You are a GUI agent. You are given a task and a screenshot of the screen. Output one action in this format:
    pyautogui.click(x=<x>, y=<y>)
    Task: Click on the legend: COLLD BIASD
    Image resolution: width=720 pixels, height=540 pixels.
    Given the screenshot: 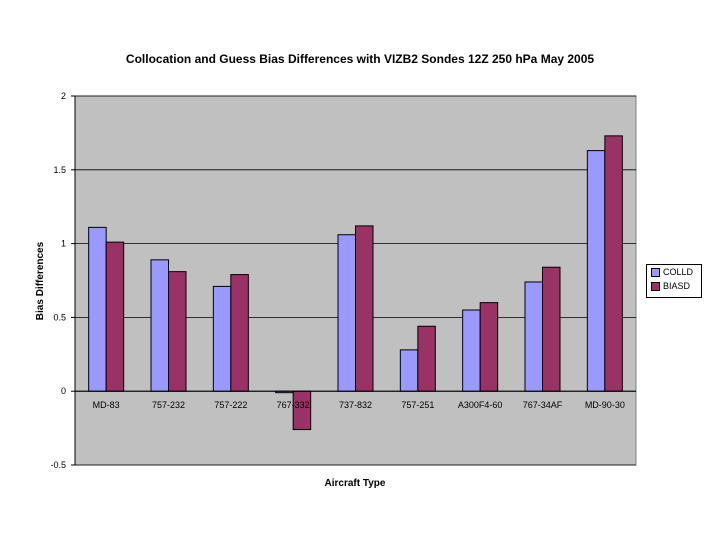 What is the action you would take?
    pyautogui.click(x=674, y=281)
    